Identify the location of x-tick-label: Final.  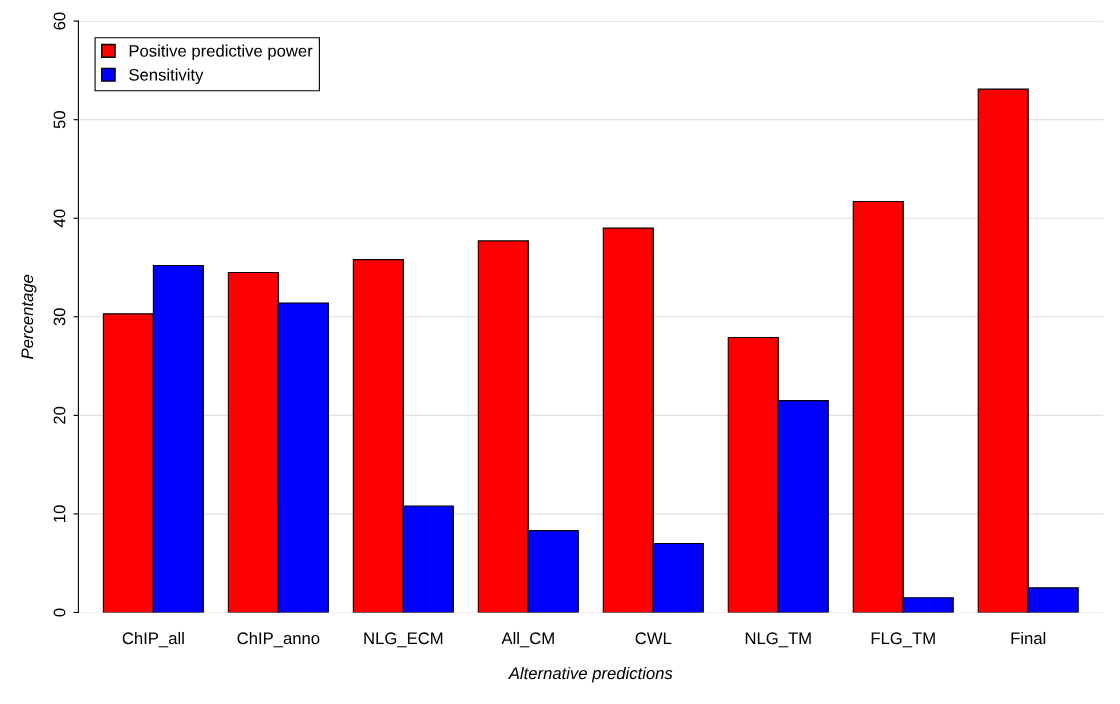
(1028, 638).